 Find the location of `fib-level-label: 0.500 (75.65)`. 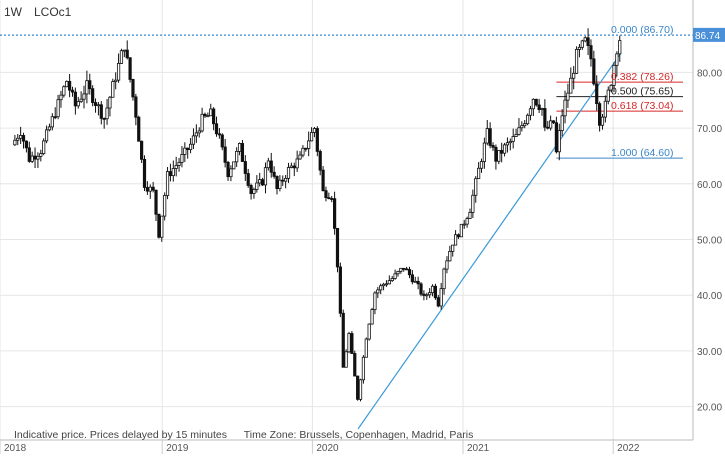

fib-level-label: 0.500 (75.65) is located at coordinates (642, 92).